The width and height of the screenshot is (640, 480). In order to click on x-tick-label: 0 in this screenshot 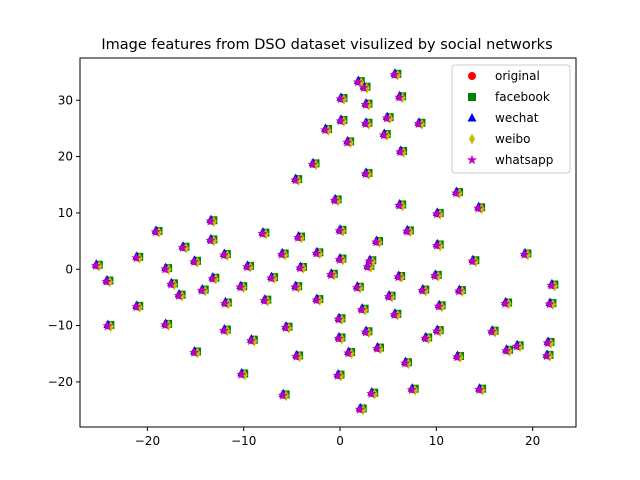, I will do `click(340, 441)`.